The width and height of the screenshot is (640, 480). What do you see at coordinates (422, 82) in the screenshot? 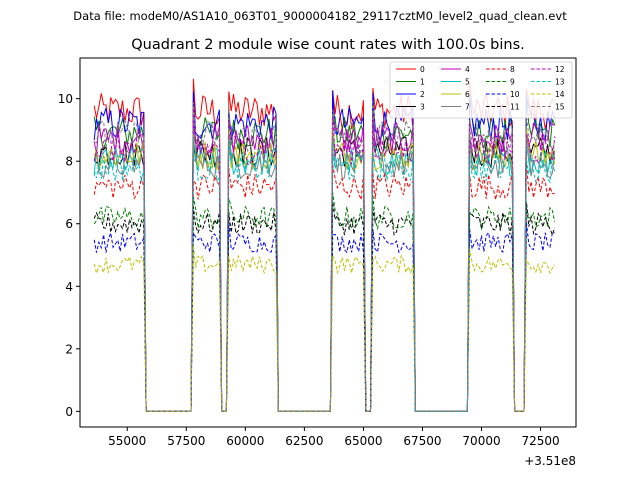
I see `legend-label: 1` at bounding box center [422, 82].